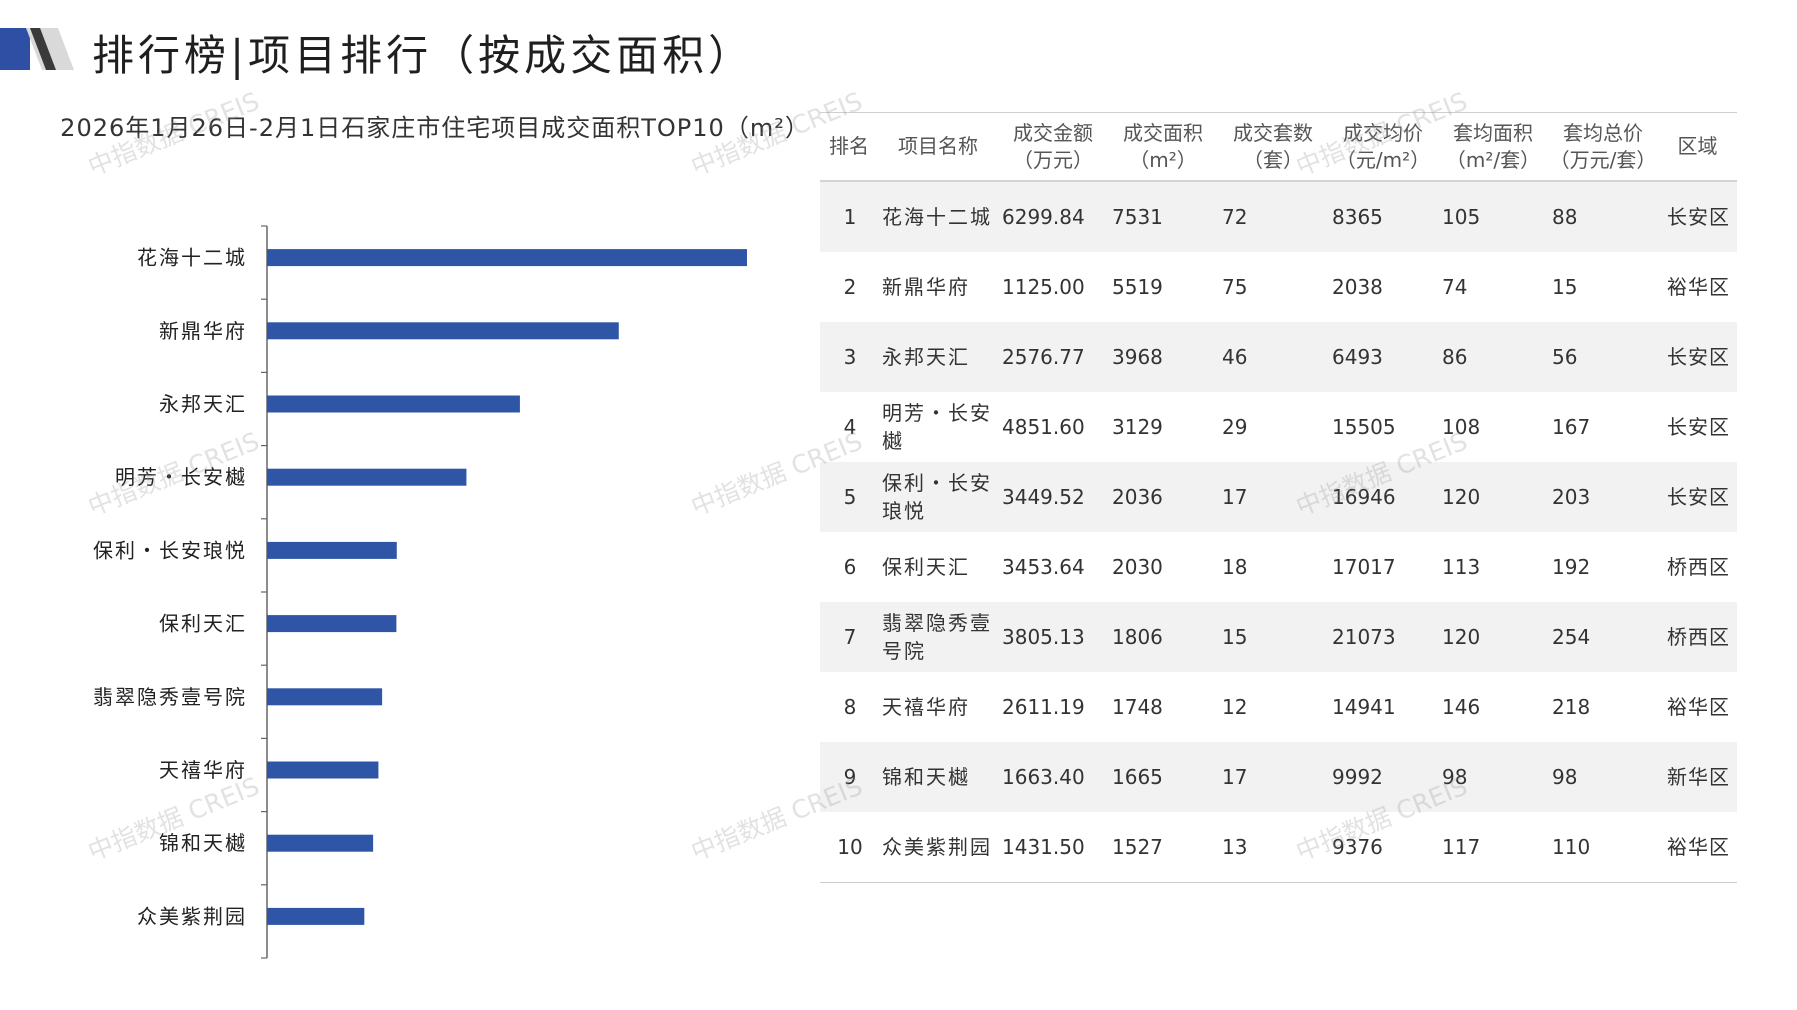 The image size is (1797, 1010). What do you see at coordinates (1163, 146) in the screenshot?
I see `column-header: 成交面积 （m²）` at bounding box center [1163, 146].